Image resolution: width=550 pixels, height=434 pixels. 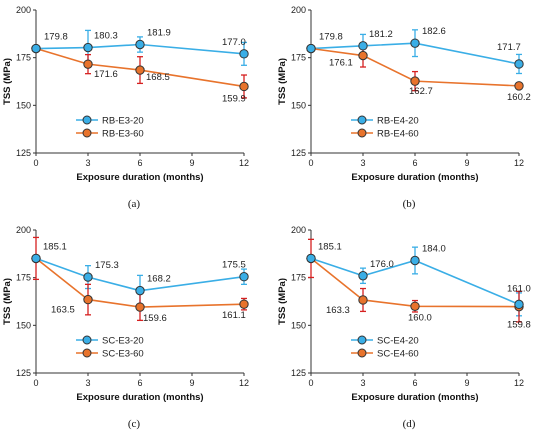 What do you see at coordinates (107, 265) in the screenshot?
I see `data-label: 175.3` at bounding box center [107, 265].